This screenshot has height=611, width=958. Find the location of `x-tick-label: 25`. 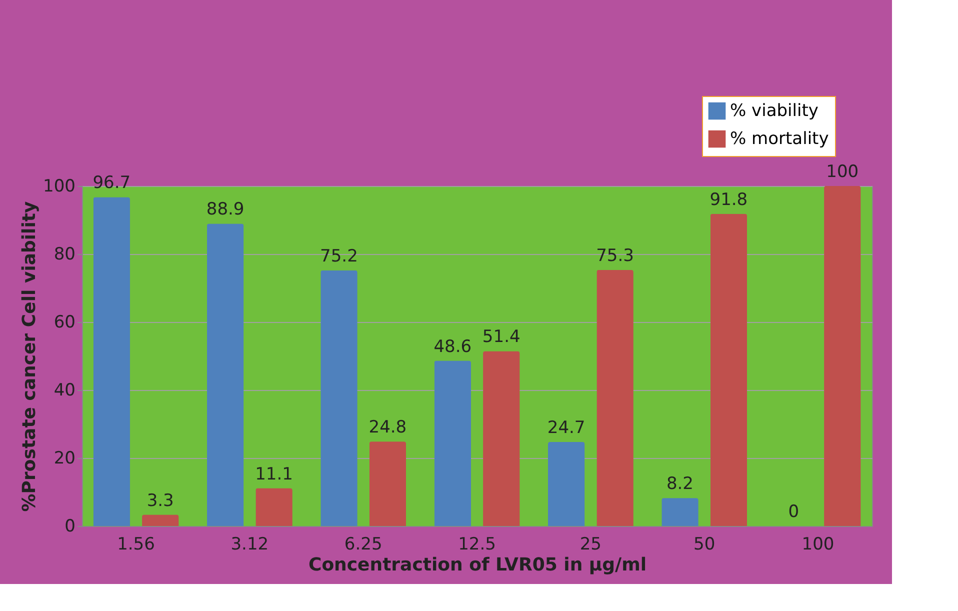

x-tick-label: 25 is located at coordinates (591, 544).